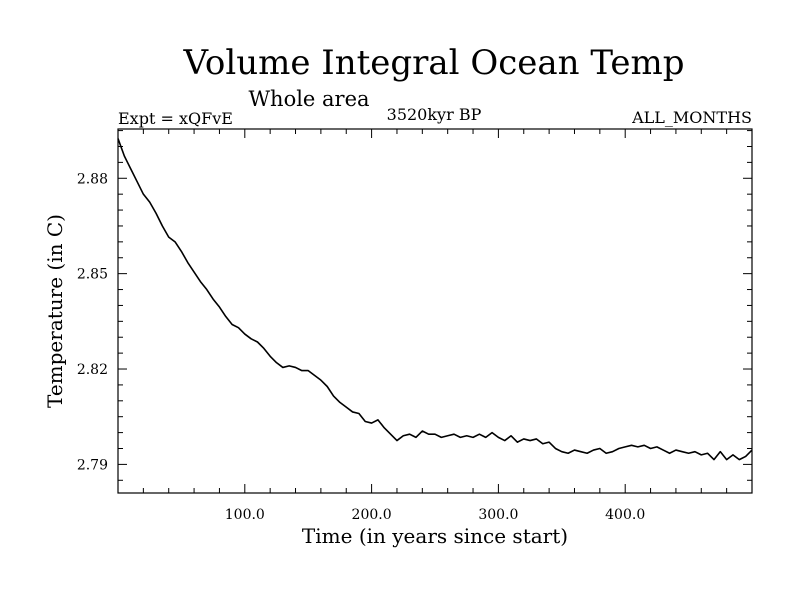  What do you see at coordinates (92, 275) in the screenshot?
I see `y-tick-label: 2.85` at bounding box center [92, 275].